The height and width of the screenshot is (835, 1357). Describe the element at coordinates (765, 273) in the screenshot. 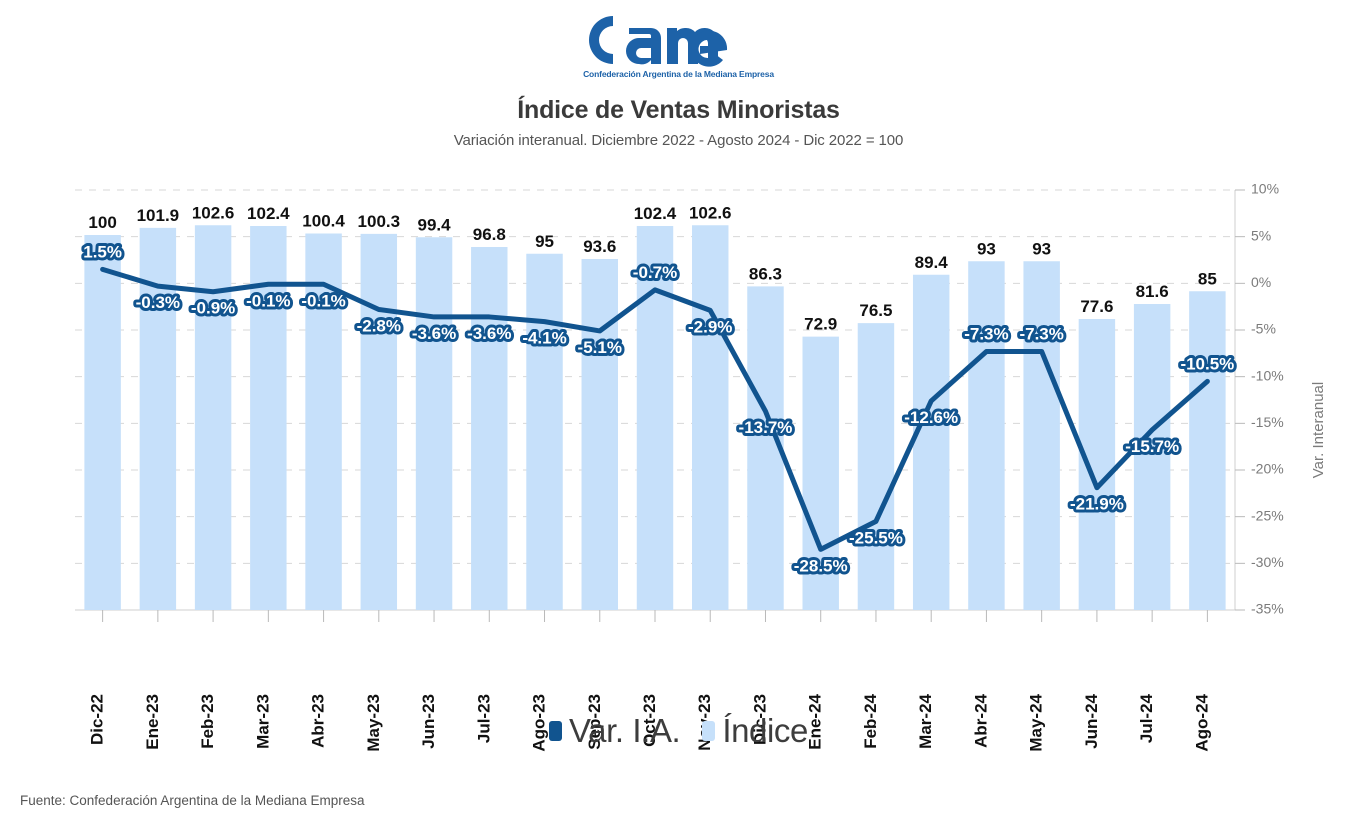

I see `bar-value-label: 86.3` at that location.